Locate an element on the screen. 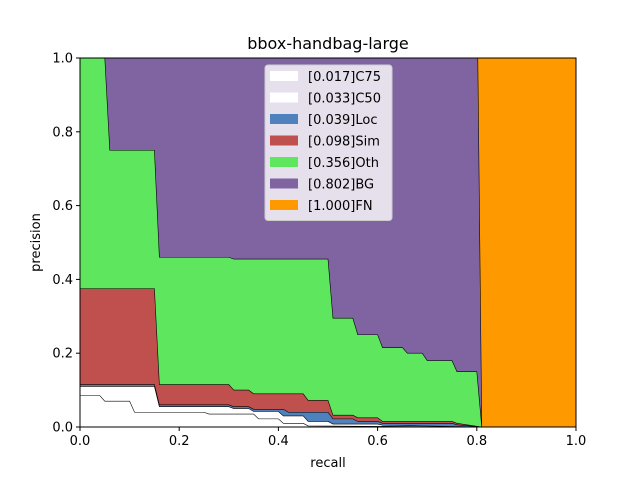 The height and width of the screenshot is (480, 640). legend-swatch-0-017-c75 is located at coordinates (284, 76).